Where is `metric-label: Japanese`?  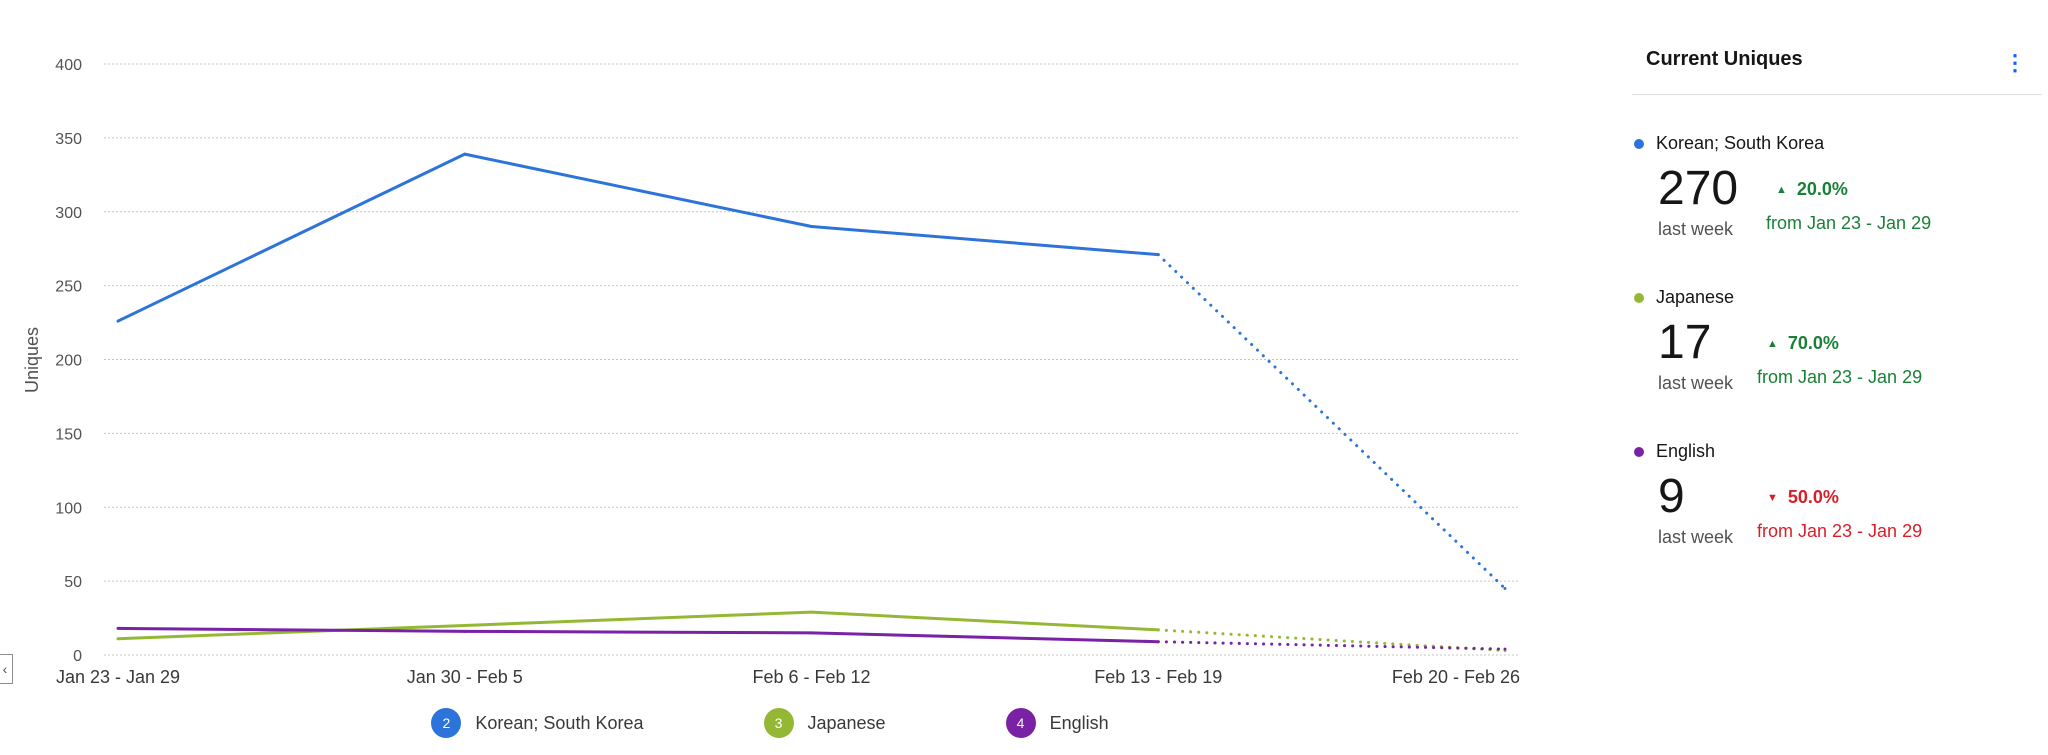
metric-label: Japanese is located at coordinates (1695, 297).